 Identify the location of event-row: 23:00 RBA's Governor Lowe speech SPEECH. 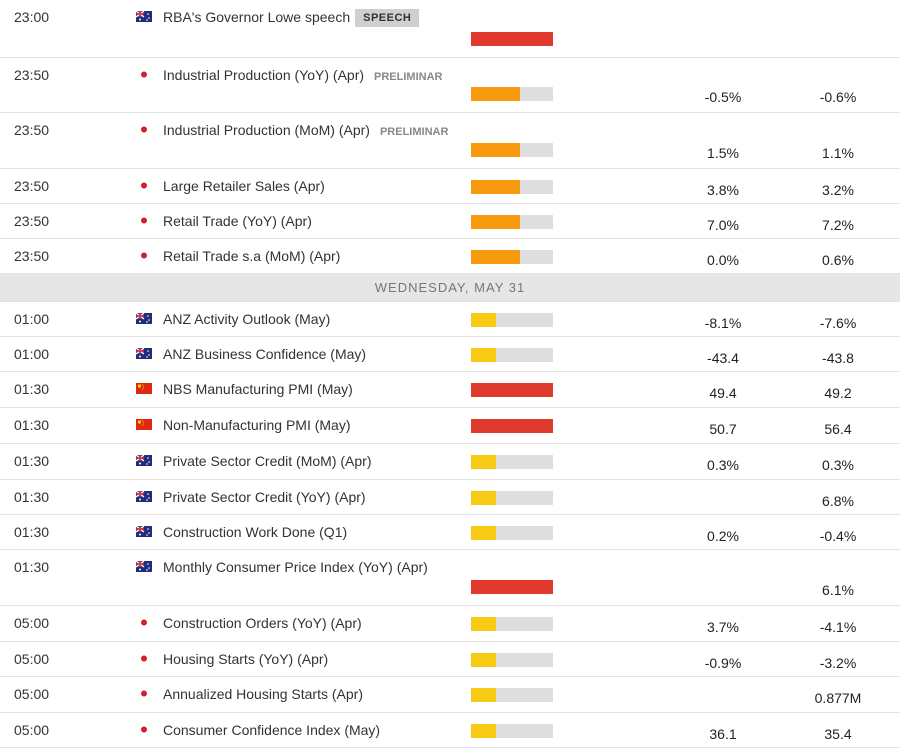
(450, 29).